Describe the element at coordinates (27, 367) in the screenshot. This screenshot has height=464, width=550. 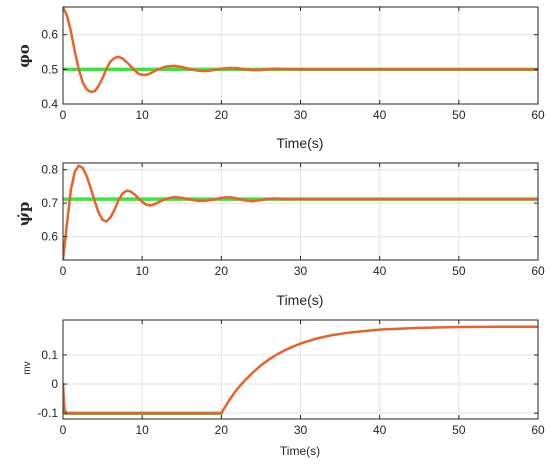
I see `mv-y-axis-label: mv` at that location.